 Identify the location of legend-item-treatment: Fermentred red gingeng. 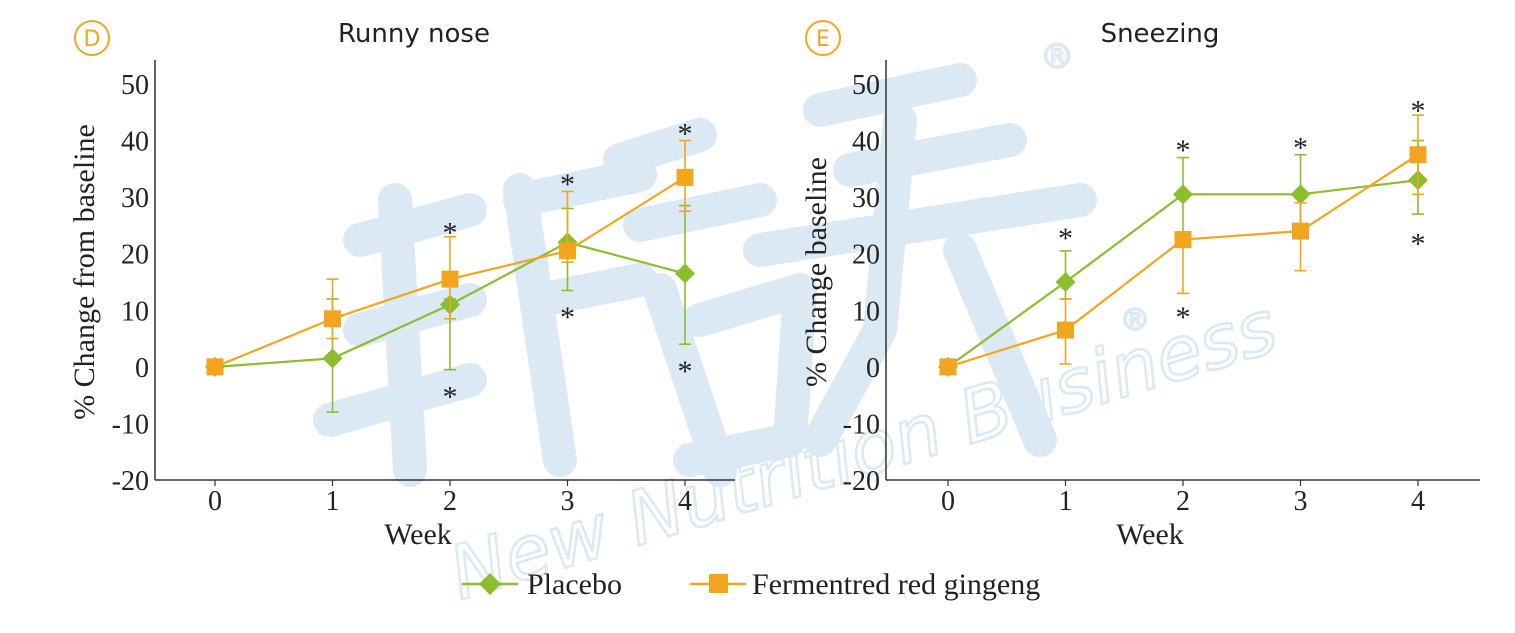
(865, 584).